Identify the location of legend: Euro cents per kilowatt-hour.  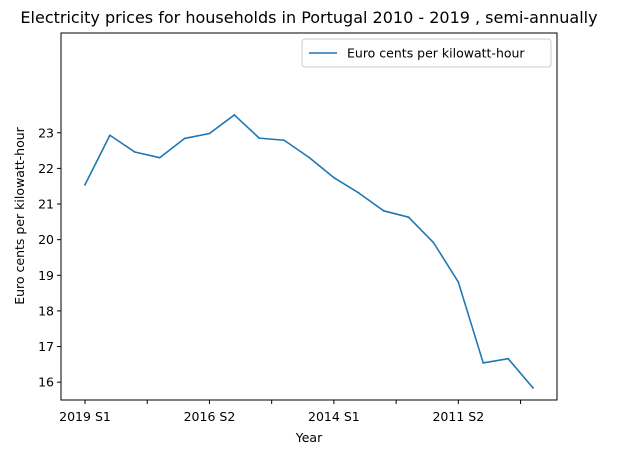
(426, 53).